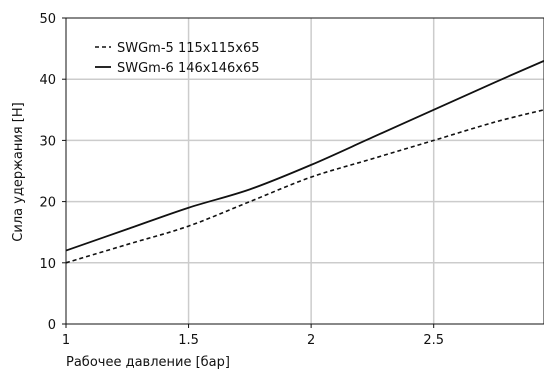 The image size is (544, 372). What do you see at coordinates (47, 80) in the screenshot?
I see `y-tick-label: 40` at bounding box center [47, 80].